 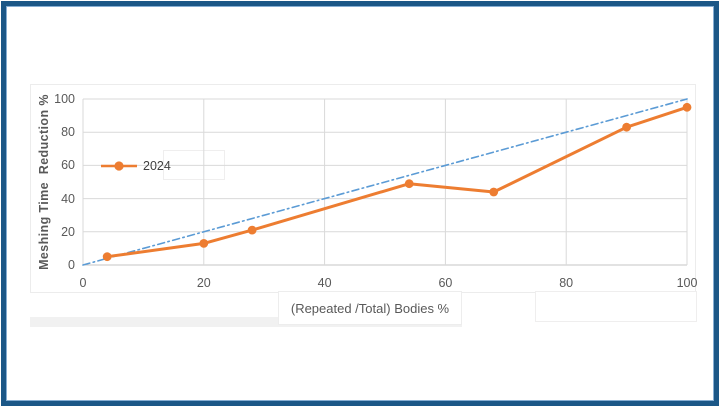 What do you see at coordinates (687, 283) in the screenshot?
I see `x-tick-label: 100` at bounding box center [687, 283].